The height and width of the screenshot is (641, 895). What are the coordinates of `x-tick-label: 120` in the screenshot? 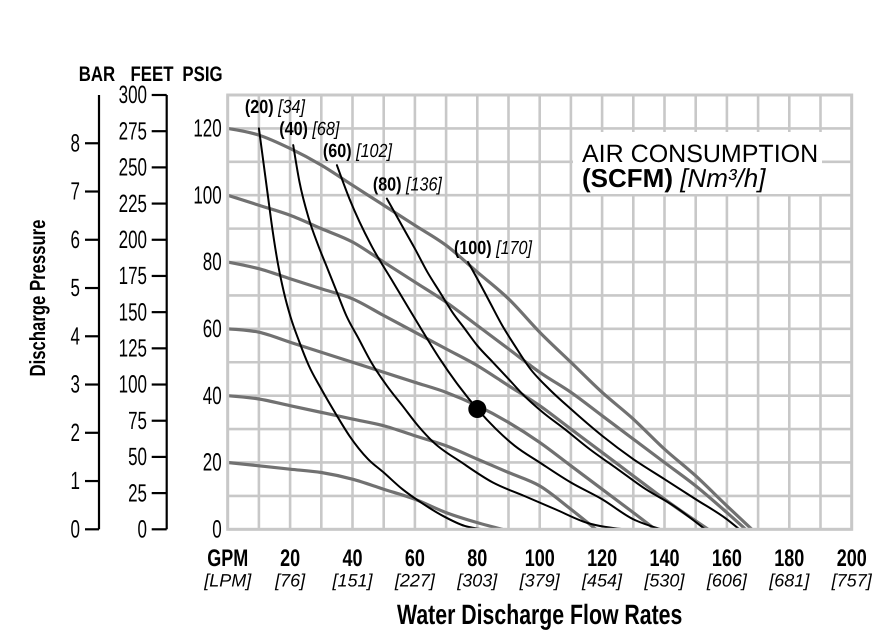 It's located at (602, 559).